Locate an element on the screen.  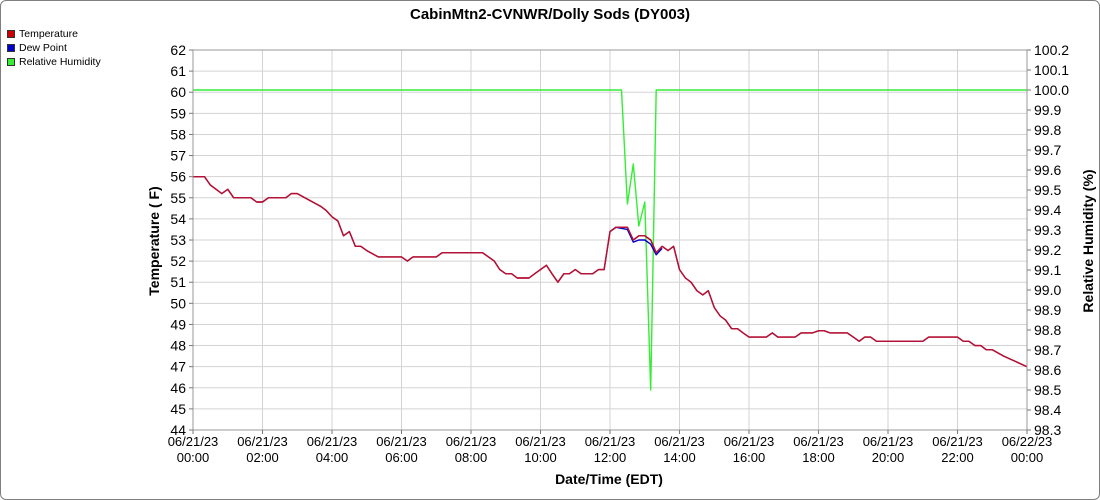
y2-tick-label: 99.8 is located at coordinates (1047, 130).